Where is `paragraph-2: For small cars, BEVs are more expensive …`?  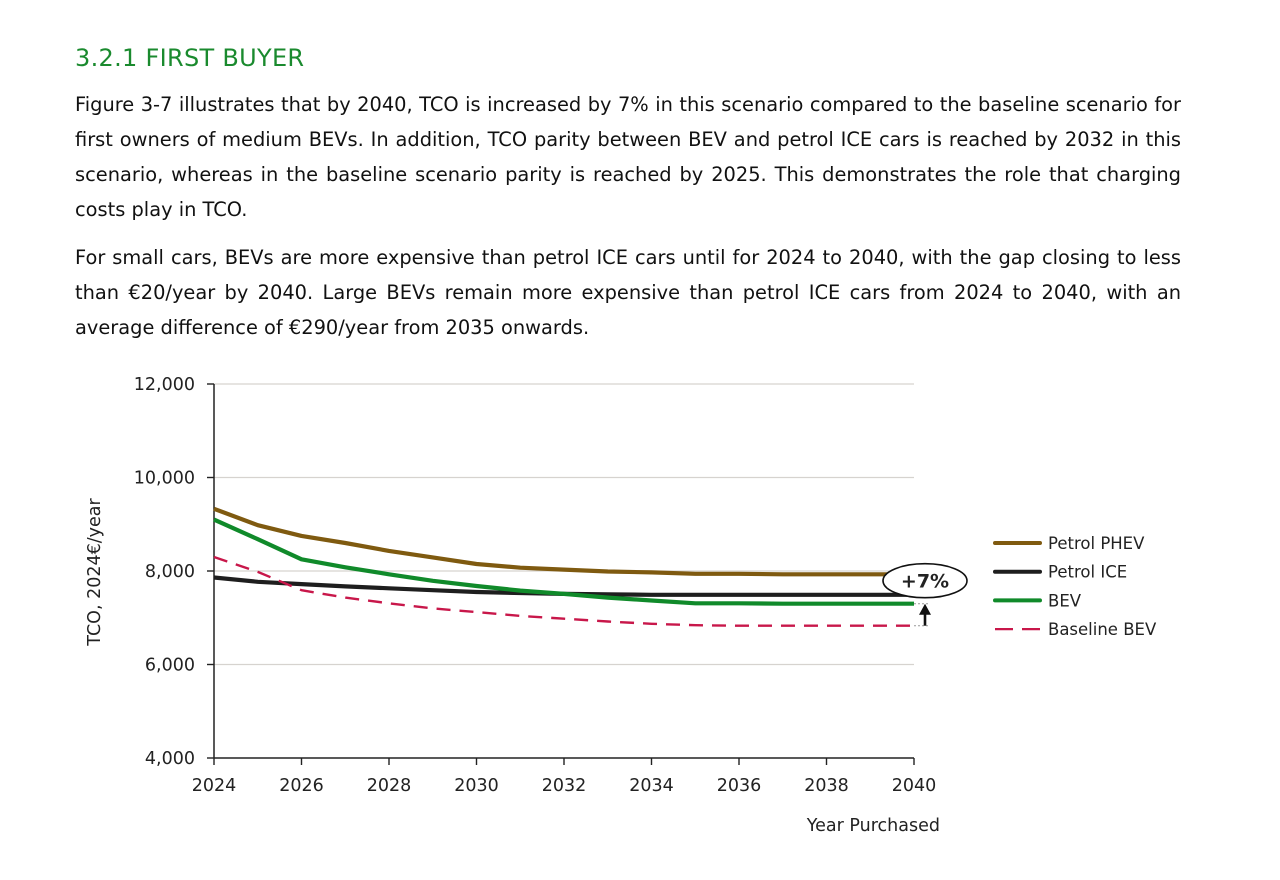 paragraph-2: For small cars, BEVs are more expensive … is located at coordinates (628, 292).